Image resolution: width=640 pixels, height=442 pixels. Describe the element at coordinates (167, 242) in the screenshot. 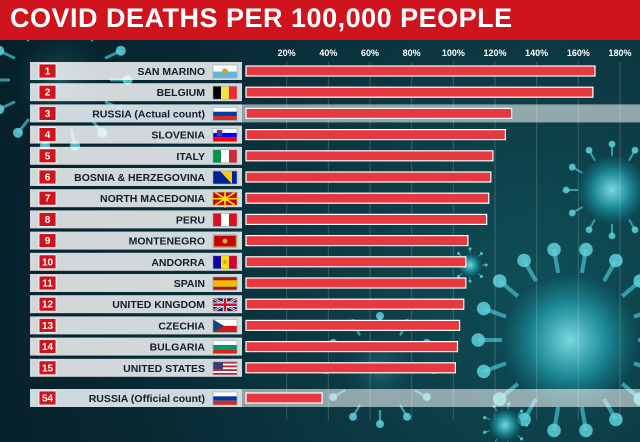

I see `category-label: MONTENEGRO` at that location.